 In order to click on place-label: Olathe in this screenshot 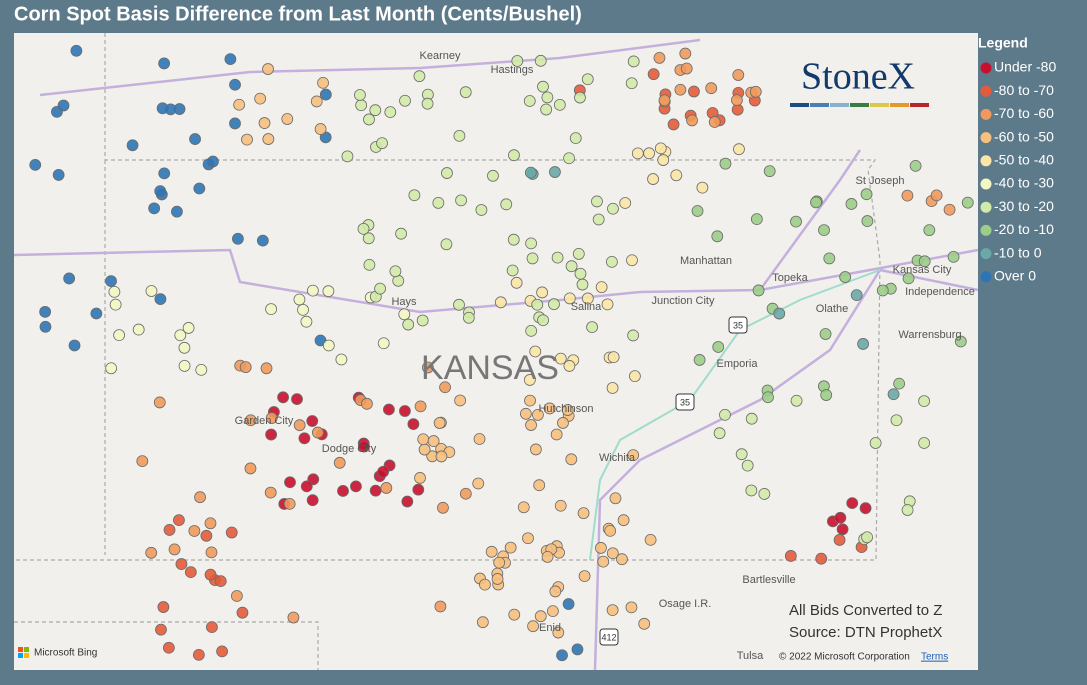, I will do `click(832, 309)`.